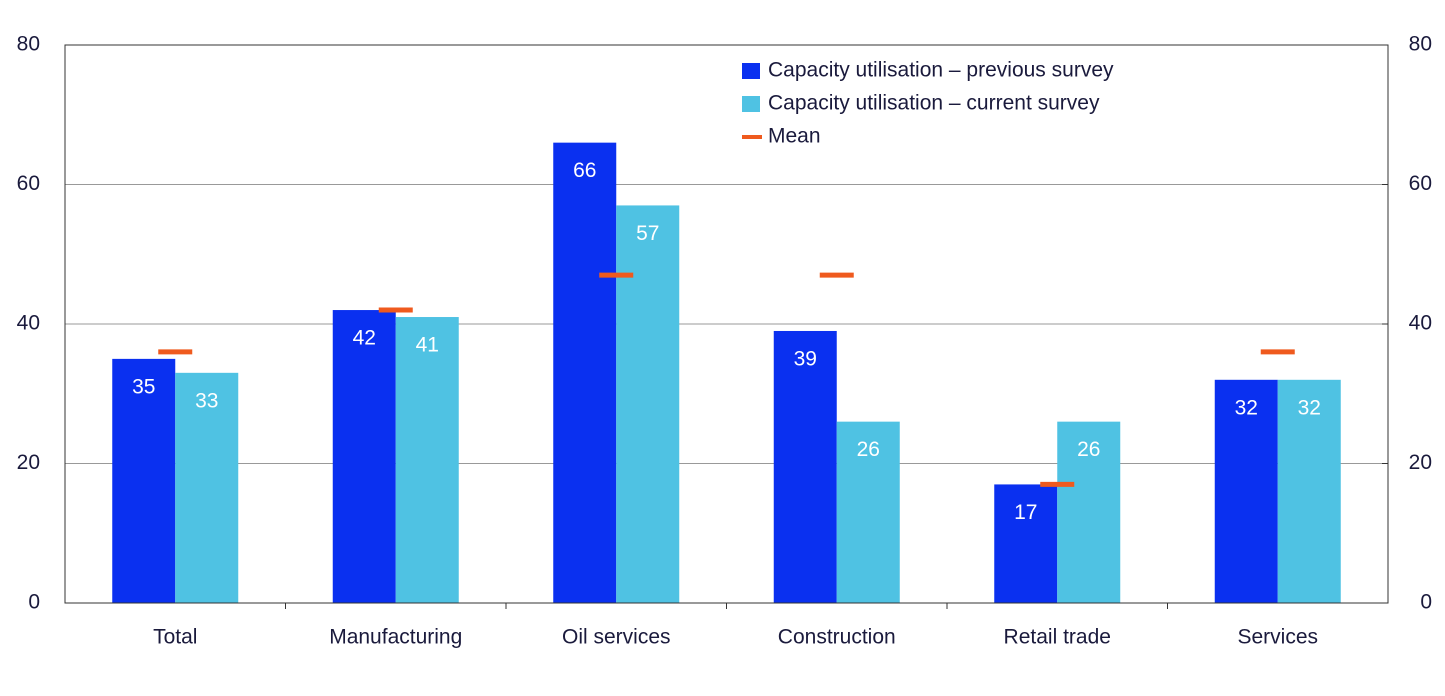 This screenshot has width=1445, height=696. What do you see at coordinates (1420, 183) in the screenshot?
I see `y2-tick-label: 60` at bounding box center [1420, 183].